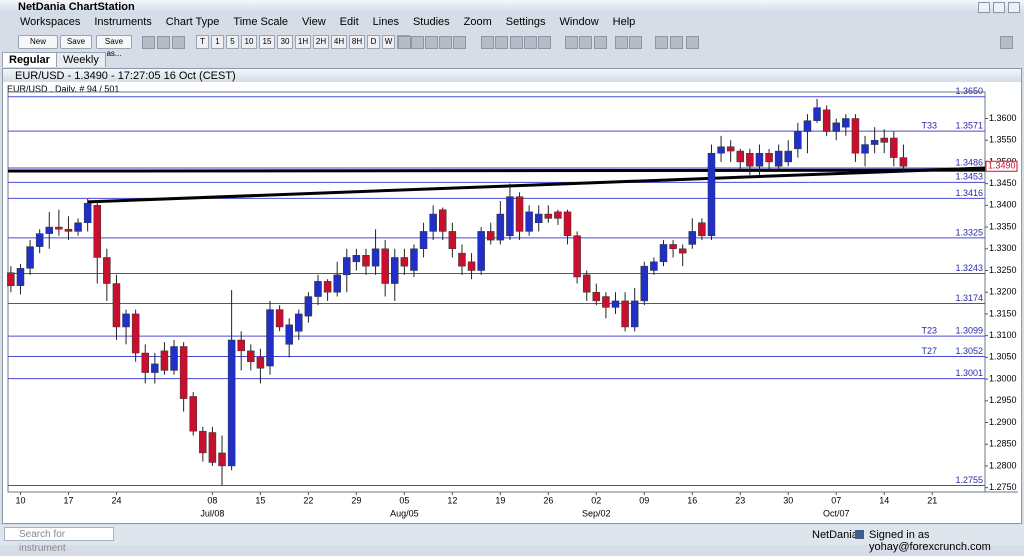  What do you see at coordinates (123, 22) in the screenshot?
I see `menu-item: Instruments` at bounding box center [123, 22].